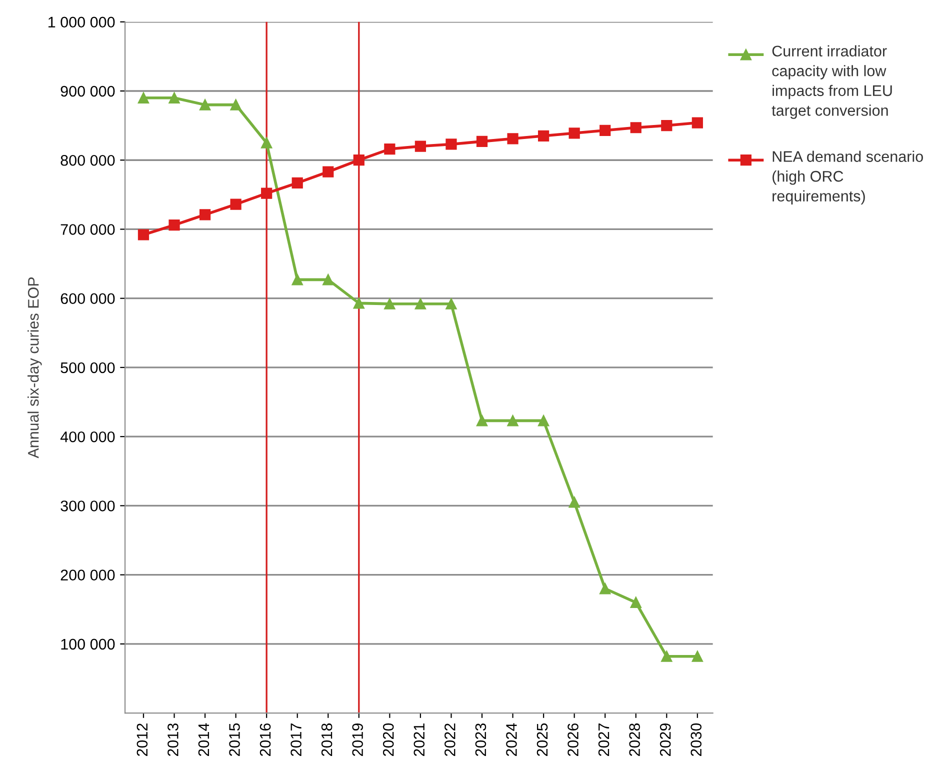 This screenshot has height=781, width=933. Describe the element at coordinates (87, 298) in the screenshot. I see `y-tick-label: 600 000` at that location.